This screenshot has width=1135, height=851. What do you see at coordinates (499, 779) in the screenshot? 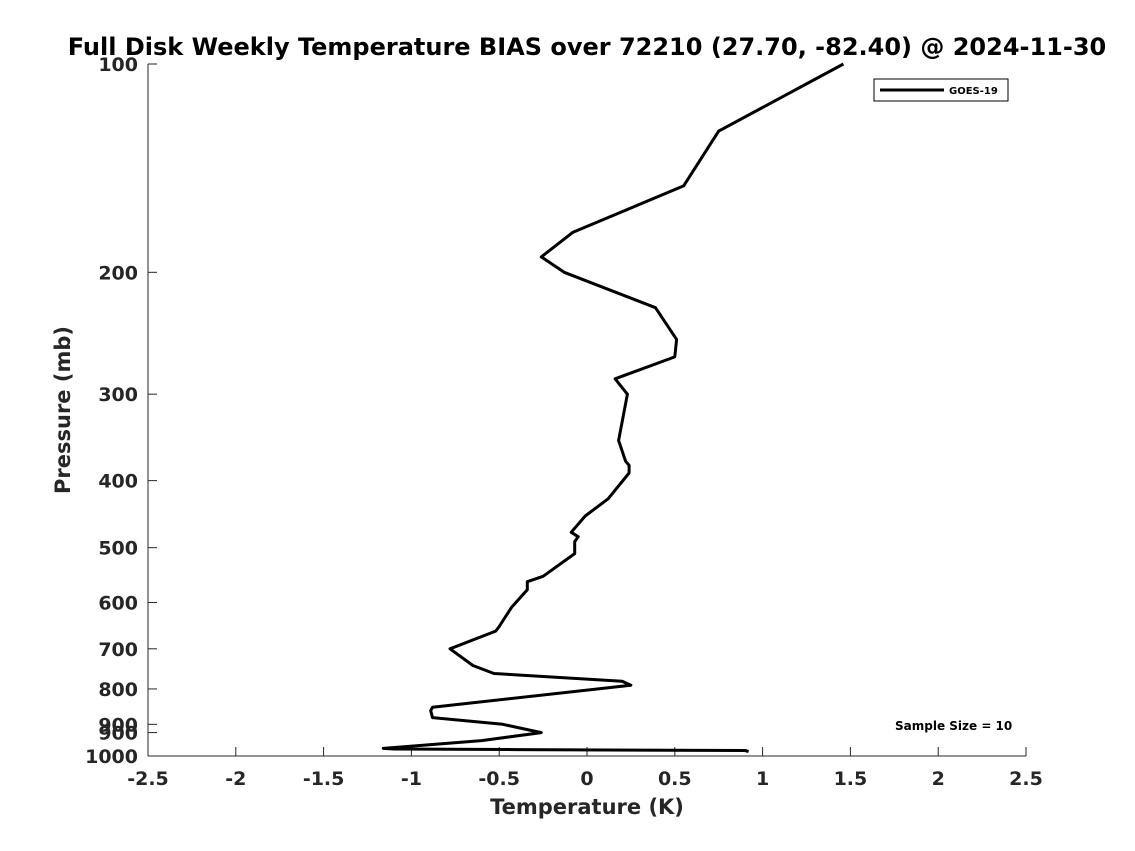
I see `x-tick-label: -0.5` at bounding box center [499, 779].